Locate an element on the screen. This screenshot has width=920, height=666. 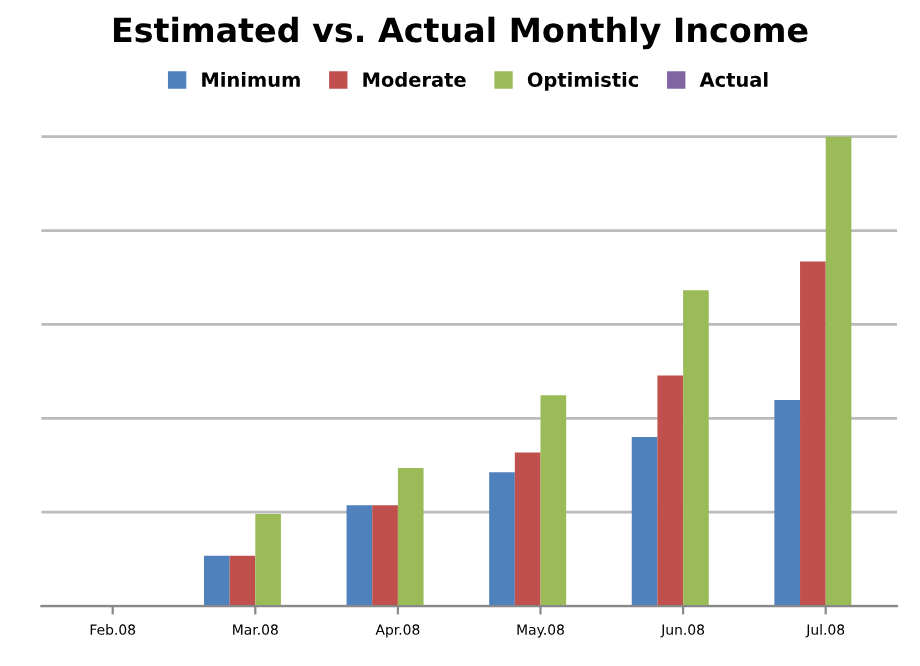
chart-title: Estimated vs. Actual Monthly Income is located at coordinates (460, 33).